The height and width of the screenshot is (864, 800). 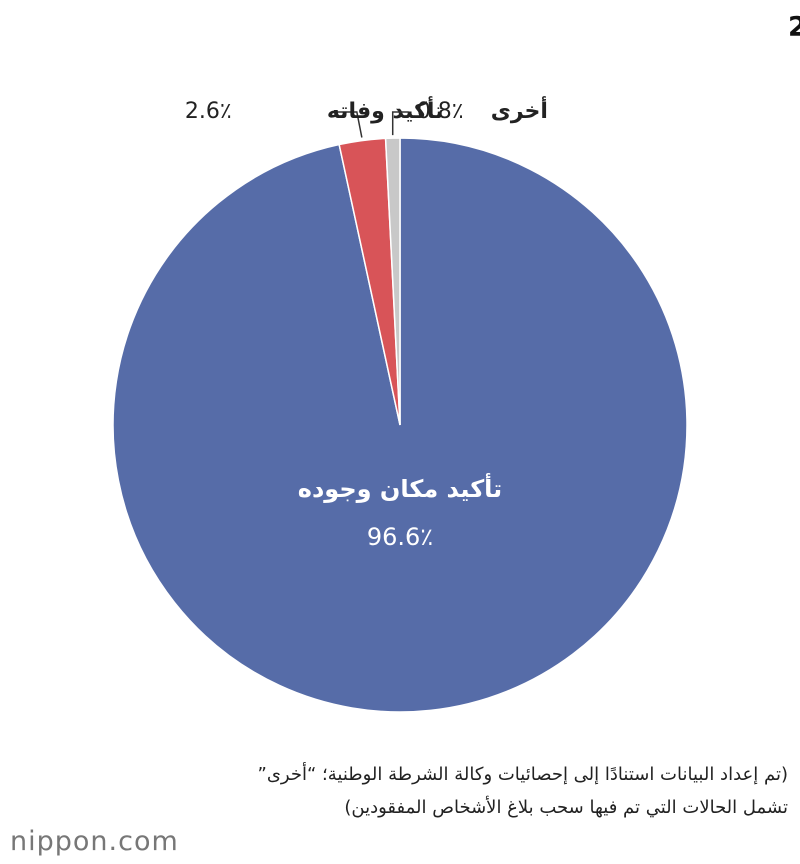 What do you see at coordinates (400, 488) in the screenshot?
I see `slice-label: تأكيد مكان وجوده` at bounding box center [400, 488].